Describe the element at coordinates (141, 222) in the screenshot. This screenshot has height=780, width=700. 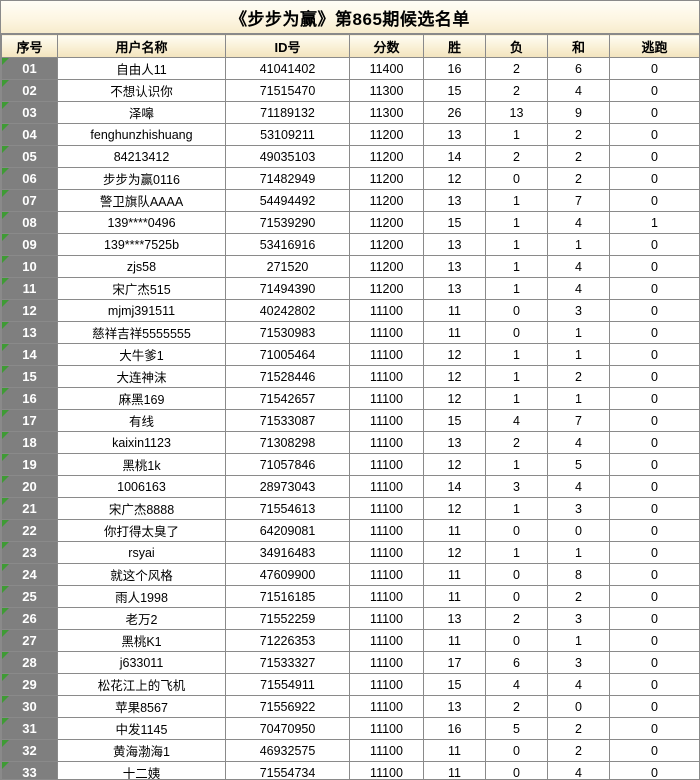
I see `cell-username: 139****0496` at that location.